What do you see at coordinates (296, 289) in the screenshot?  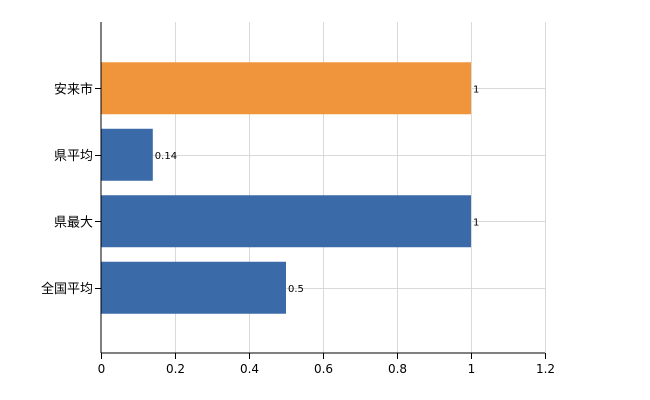 I see `data-label: 0.5` at bounding box center [296, 289].